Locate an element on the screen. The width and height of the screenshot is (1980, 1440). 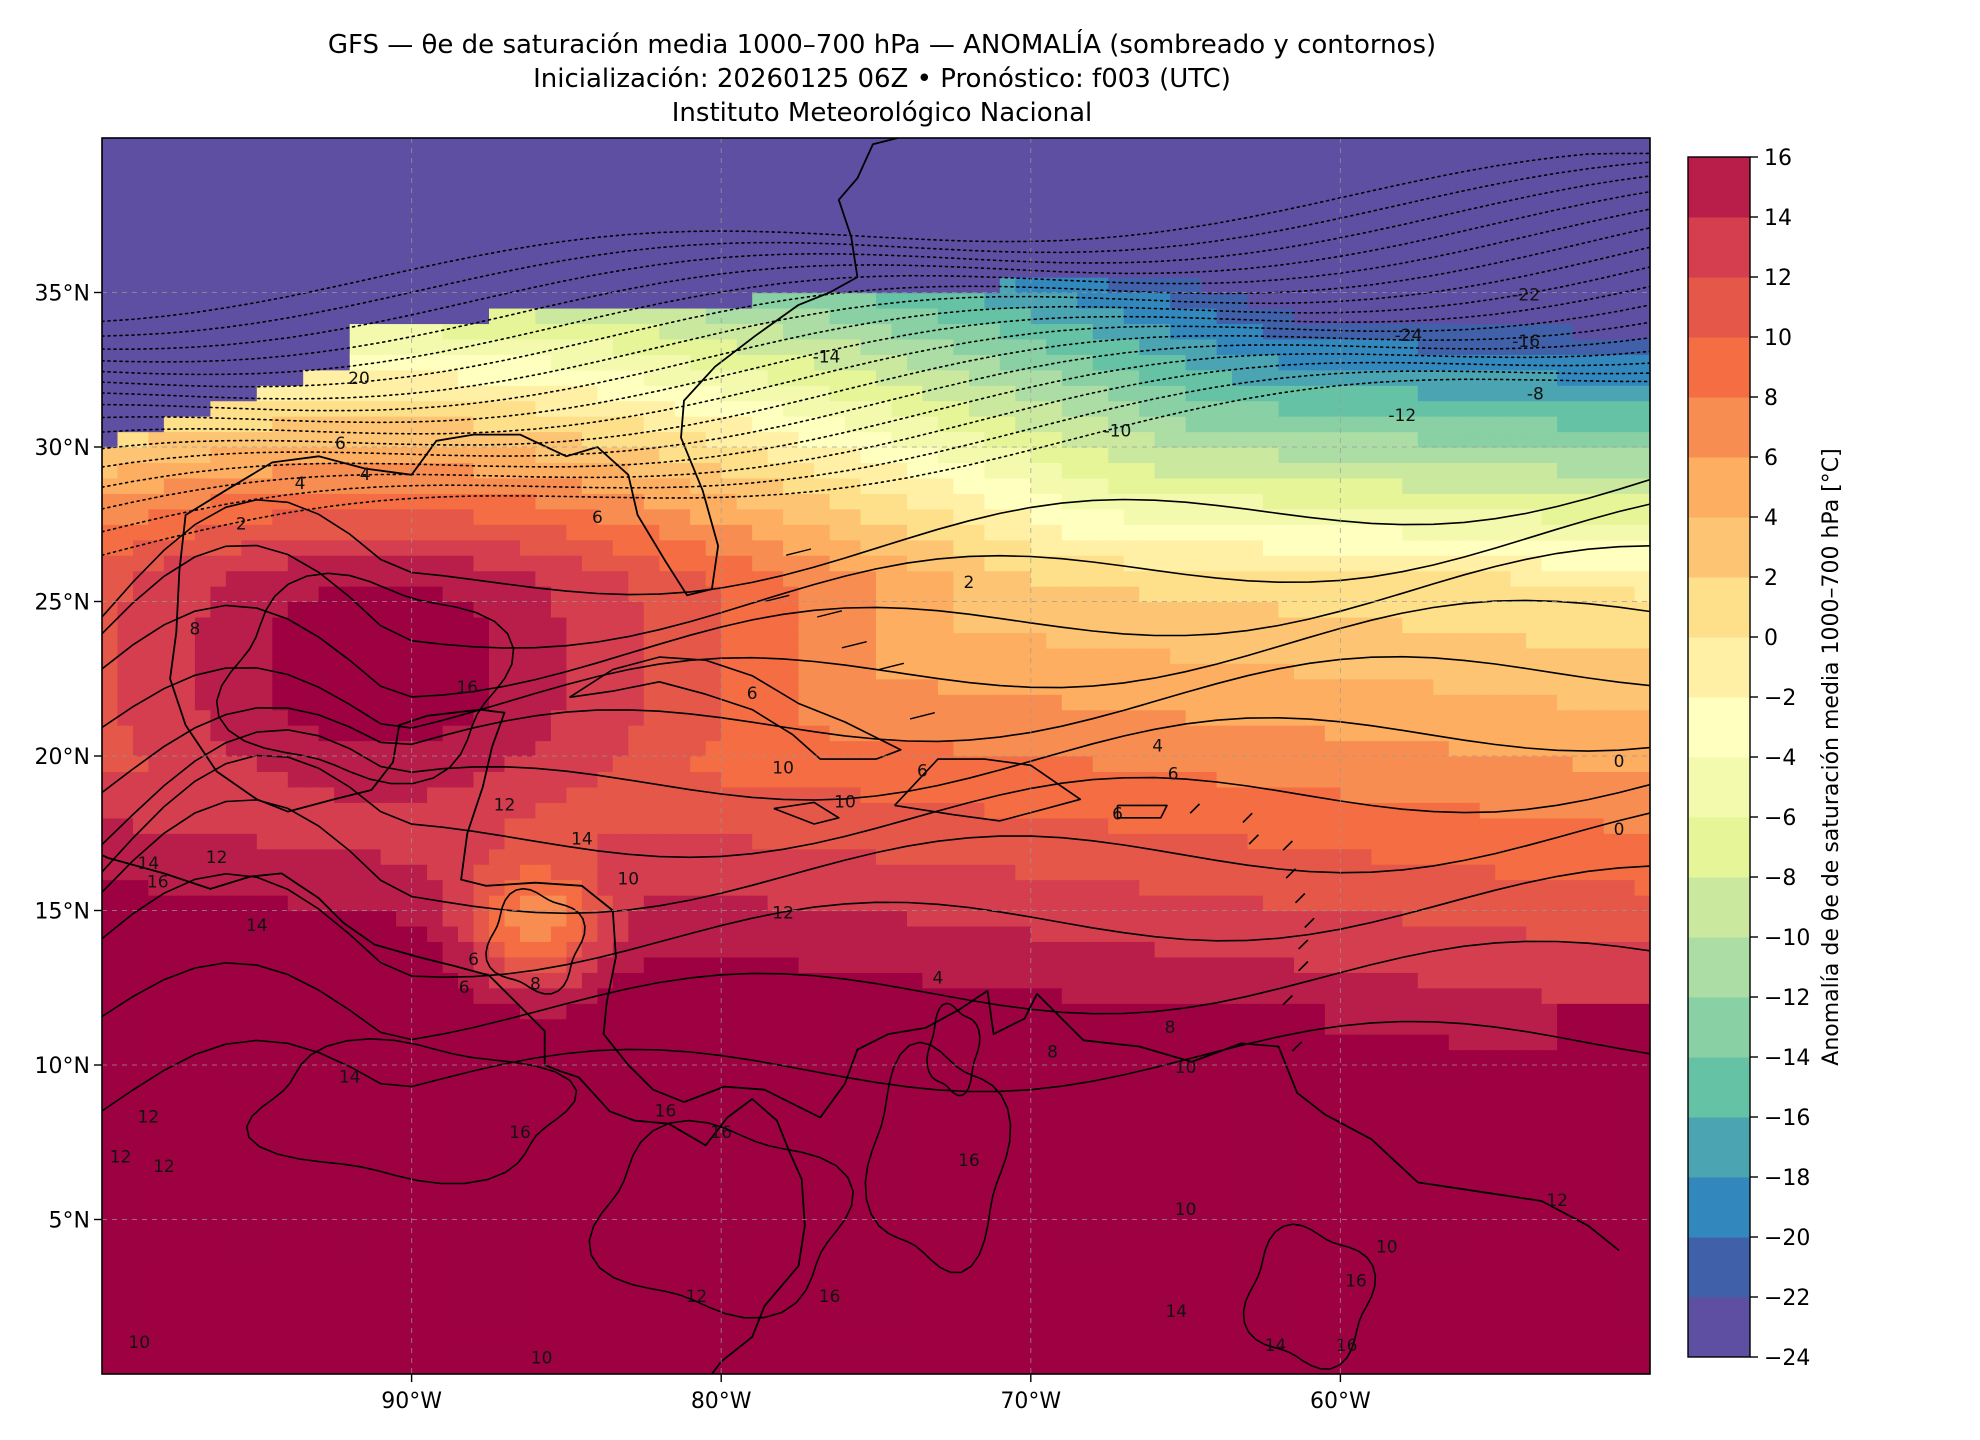
y-axis: 5°N 10°N 15°N 20°N 25°N 30°N 35°N is located at coordinates (68, 758).